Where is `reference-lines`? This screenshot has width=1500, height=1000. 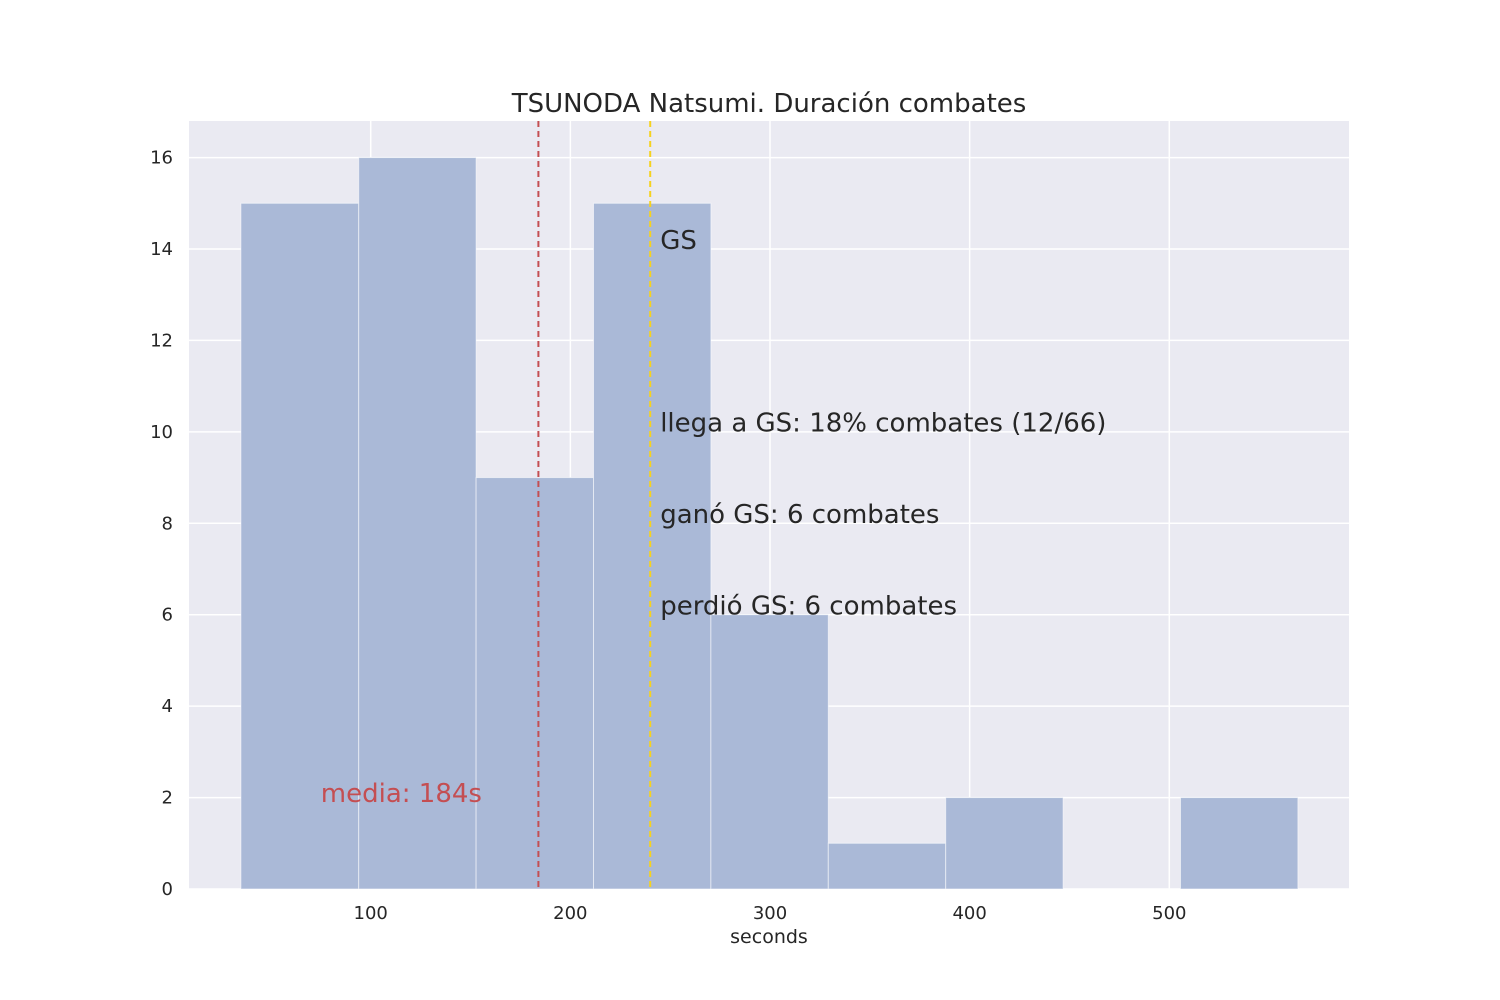 reference-lines is located at coordinates (594, 505).